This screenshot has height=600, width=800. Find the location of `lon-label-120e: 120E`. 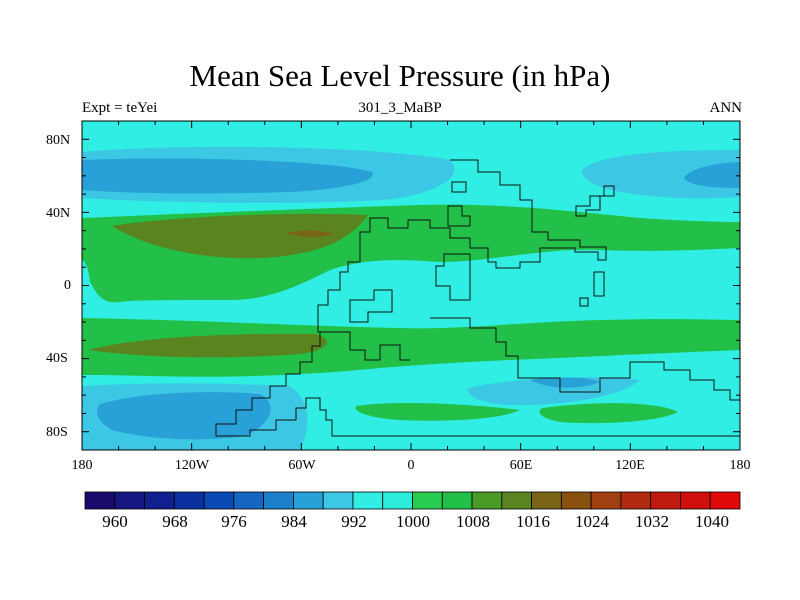

lon-label-120e: 120E is located at coordinates (630, 465).